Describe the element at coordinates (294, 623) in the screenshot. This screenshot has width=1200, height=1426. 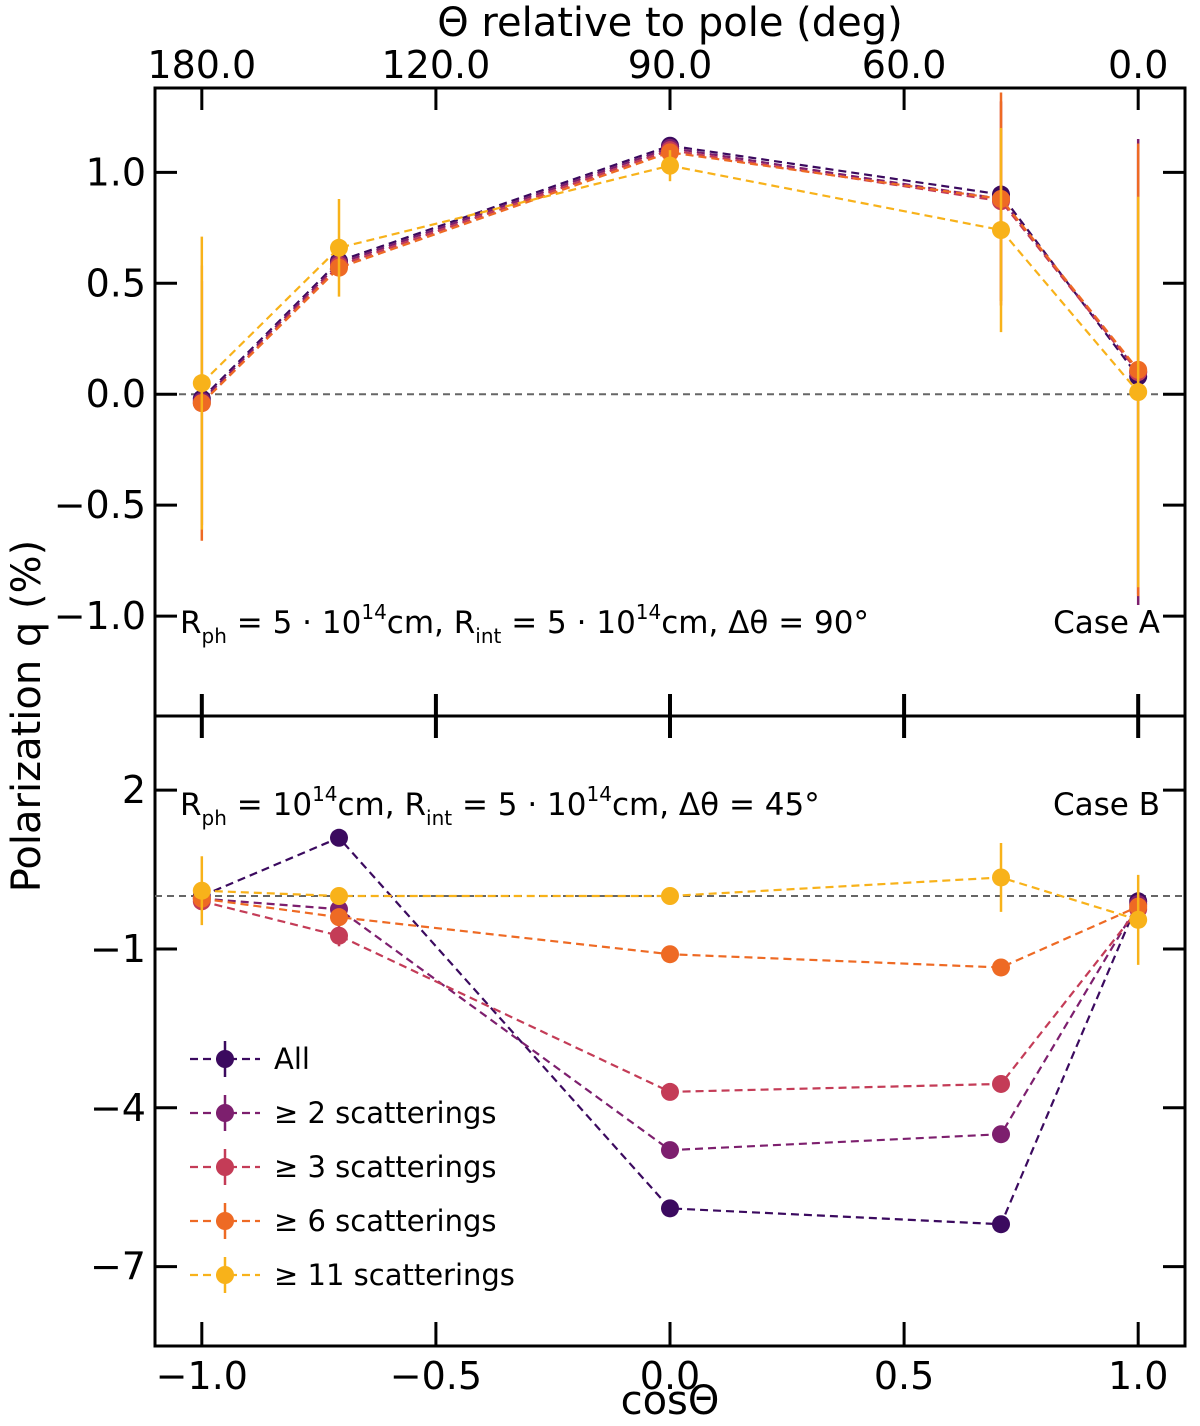
I see `panel-a-annot-eq1: = 5 · 10` at that location.